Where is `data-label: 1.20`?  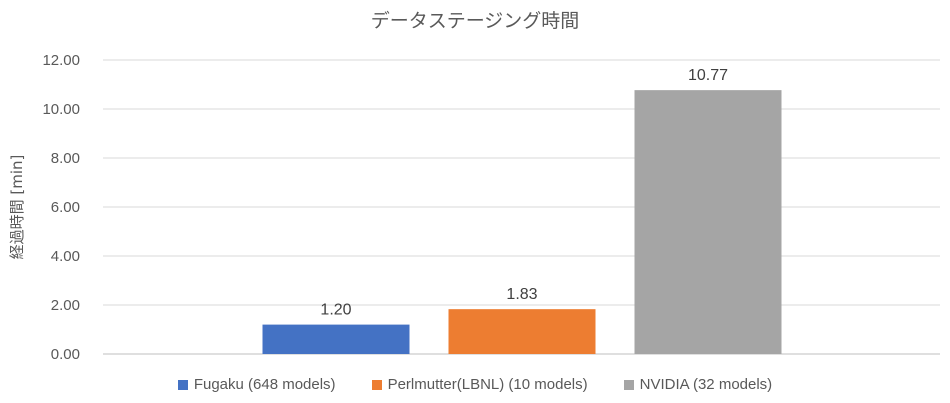 data-label: 1.20 is located at coordinates (335, 310).